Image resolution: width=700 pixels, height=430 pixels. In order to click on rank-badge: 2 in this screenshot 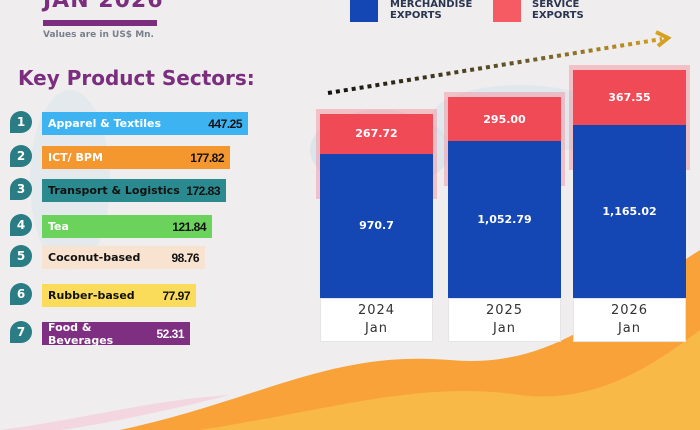, I will do `click(21, 156)`.